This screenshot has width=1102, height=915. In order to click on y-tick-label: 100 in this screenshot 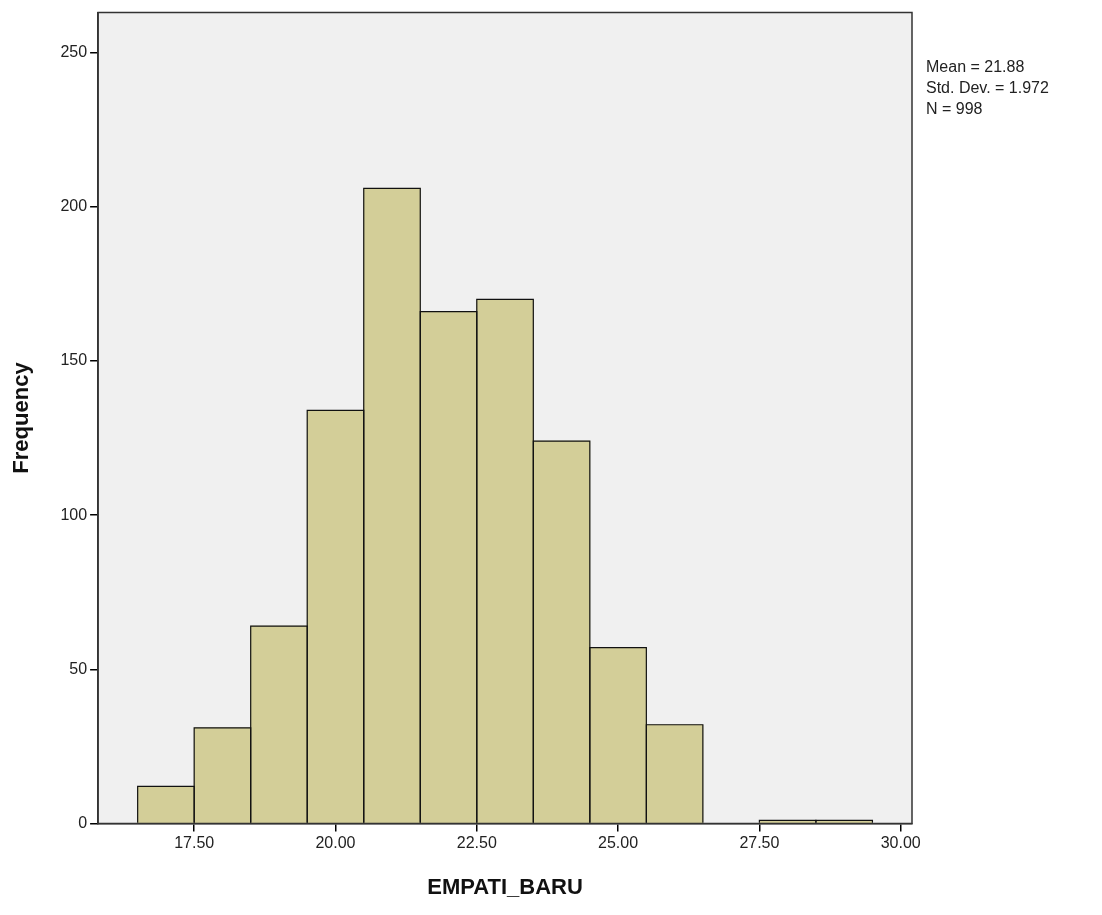, I will do `click(74, 514)`.